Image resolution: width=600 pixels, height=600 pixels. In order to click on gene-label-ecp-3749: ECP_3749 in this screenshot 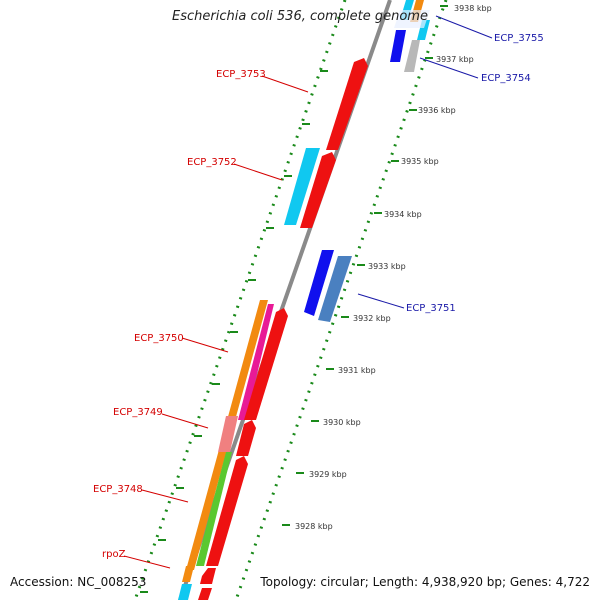, I will do `click(138, 412)`.